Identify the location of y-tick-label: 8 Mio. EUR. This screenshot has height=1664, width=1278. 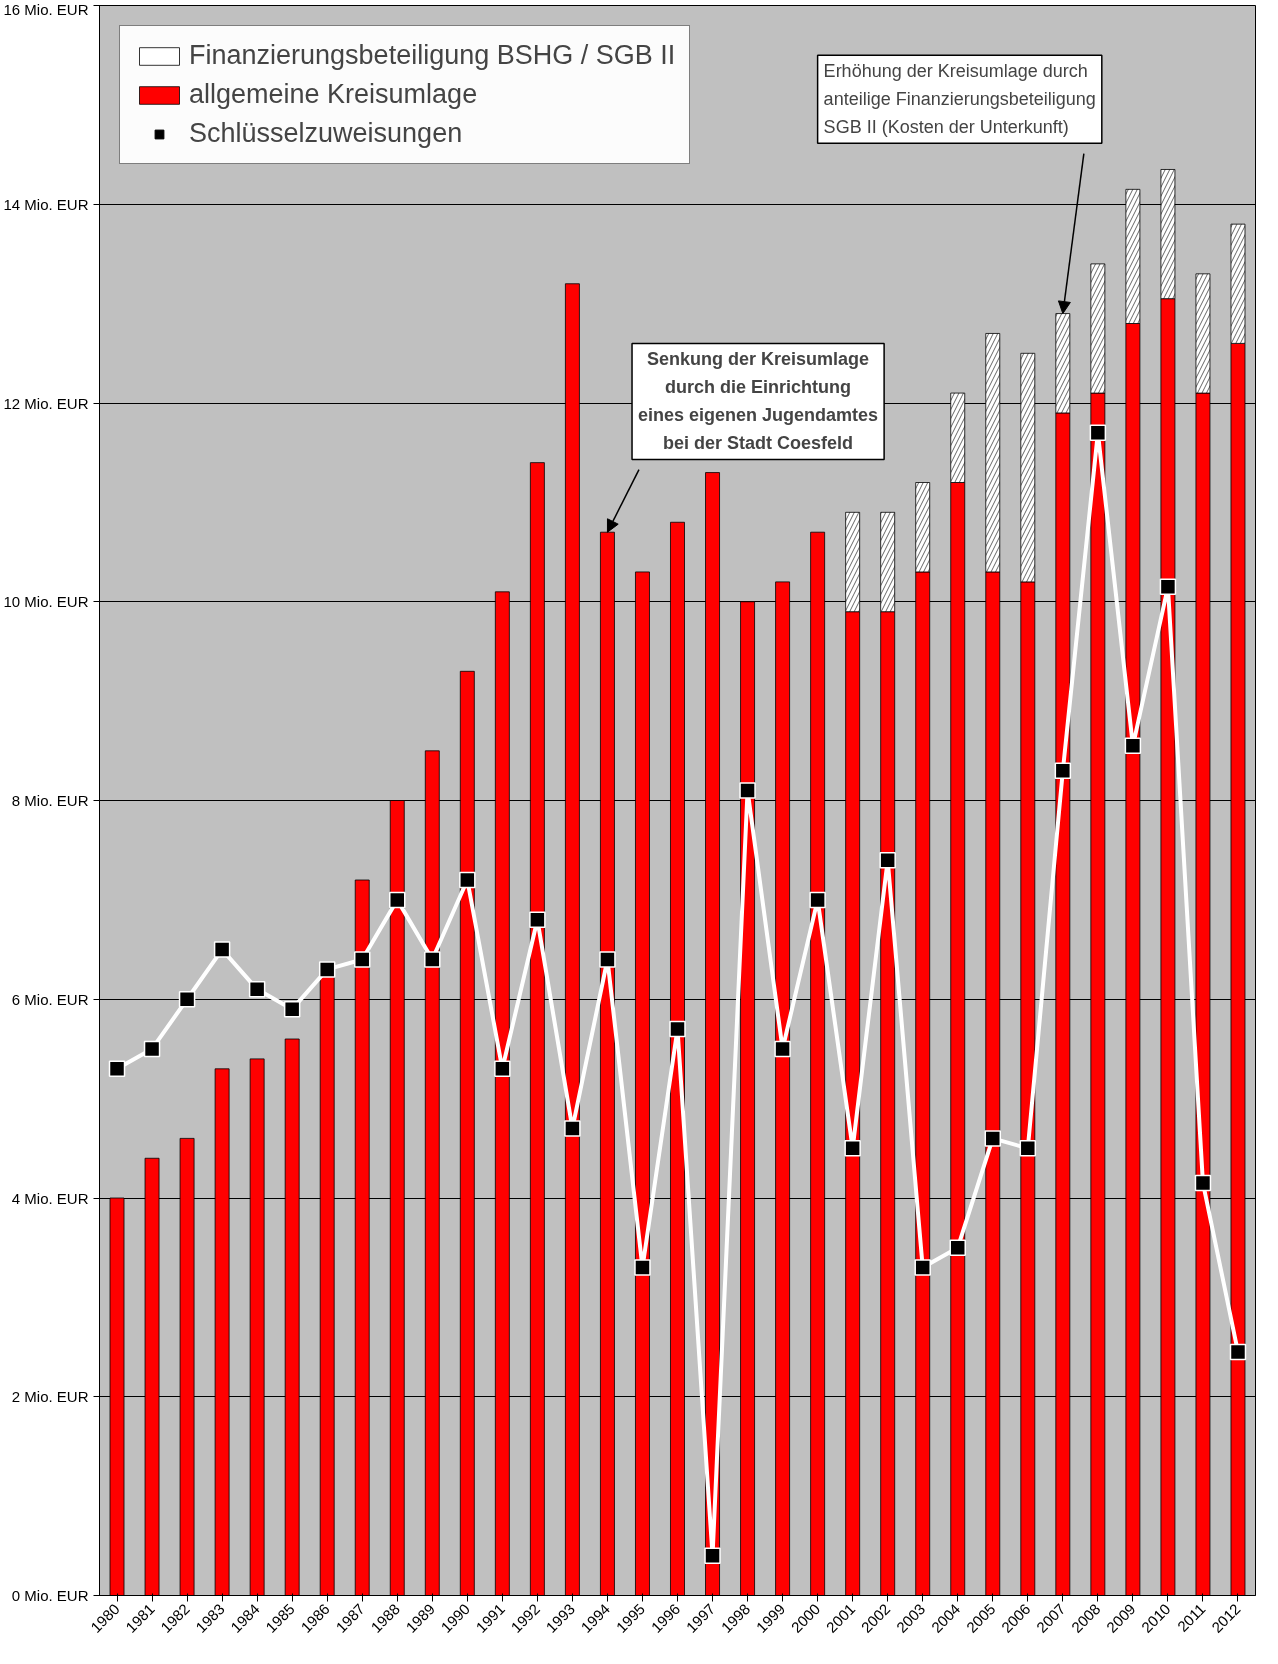
(50, 800).